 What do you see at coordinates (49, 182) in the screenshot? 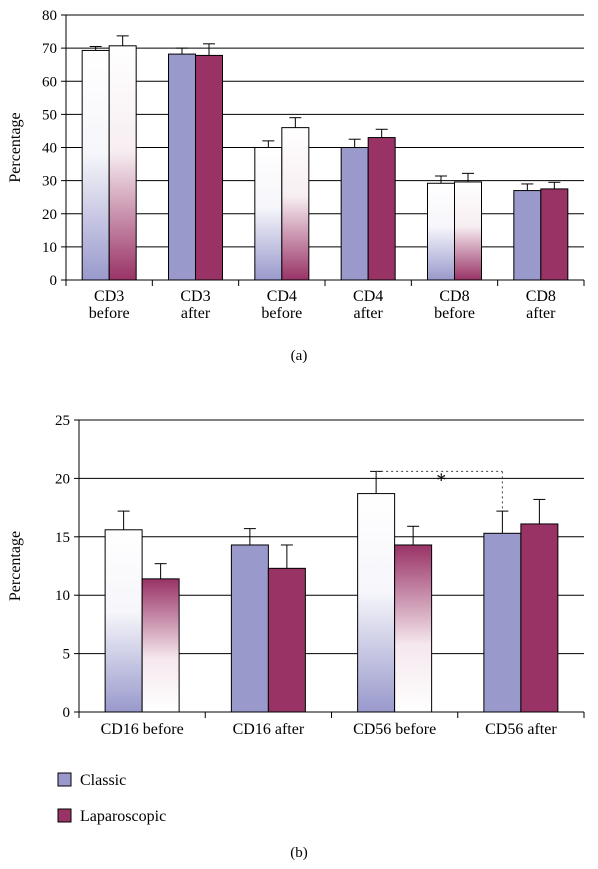
I see `chart-a-ytick-label: 30` at bounding box center [49, 182].